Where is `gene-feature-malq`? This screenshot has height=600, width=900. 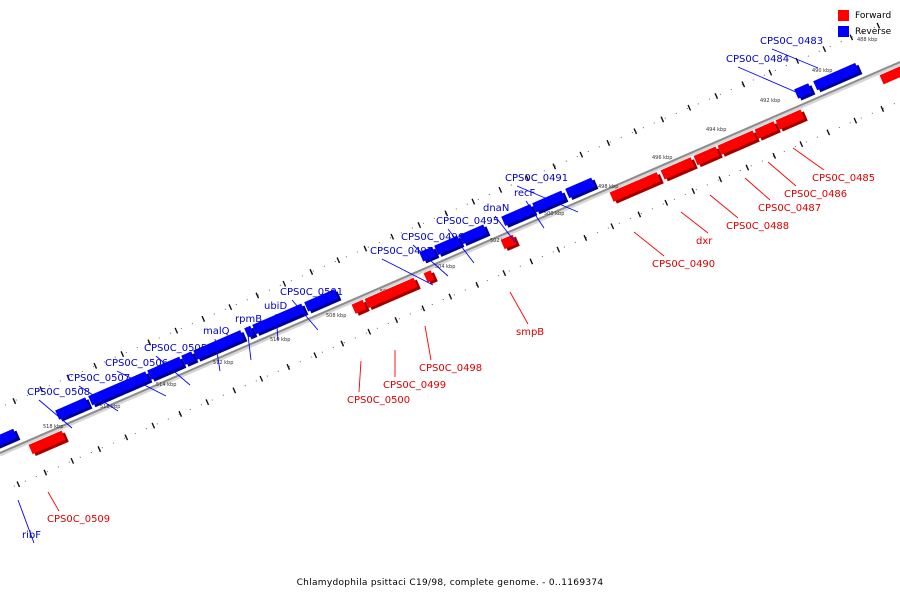 gene-feature-malq is located at coordinates (219, 345).